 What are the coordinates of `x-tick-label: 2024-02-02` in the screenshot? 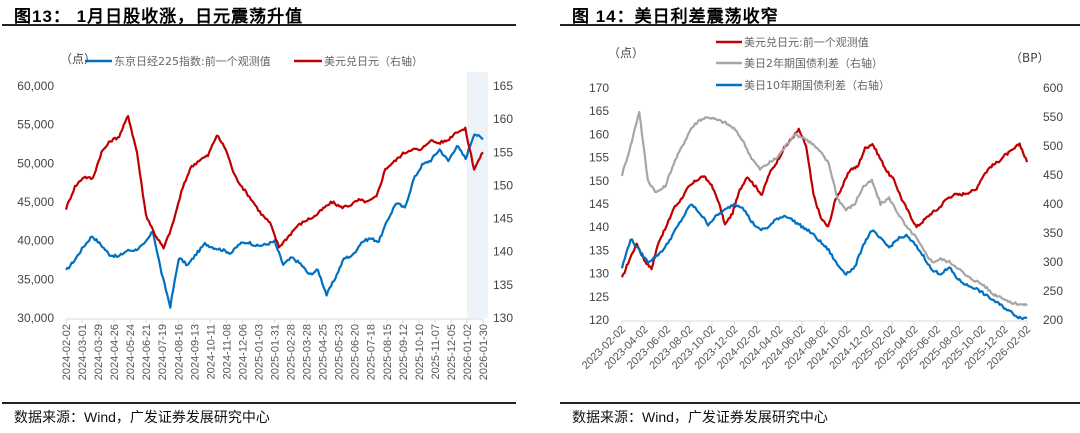 It's located at (67, 352).